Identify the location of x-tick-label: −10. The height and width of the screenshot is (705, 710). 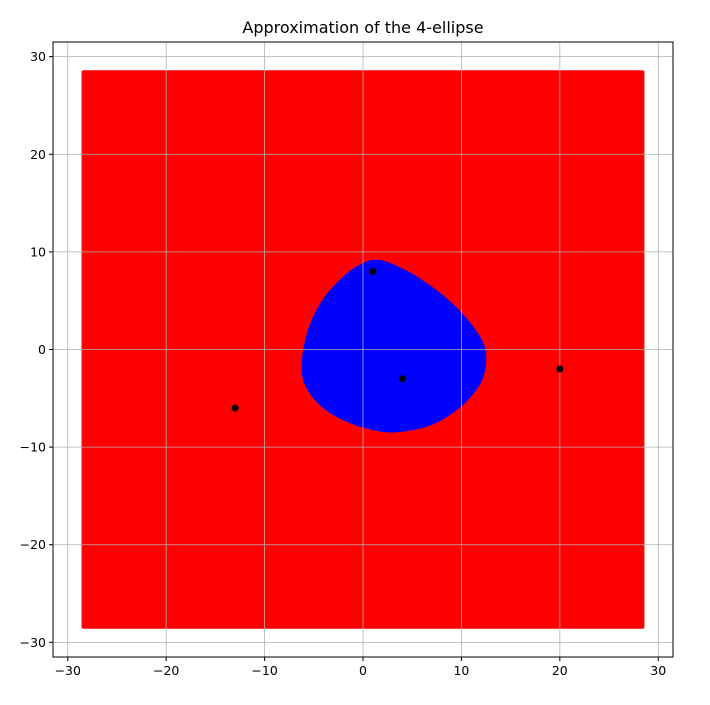
(264, 670).